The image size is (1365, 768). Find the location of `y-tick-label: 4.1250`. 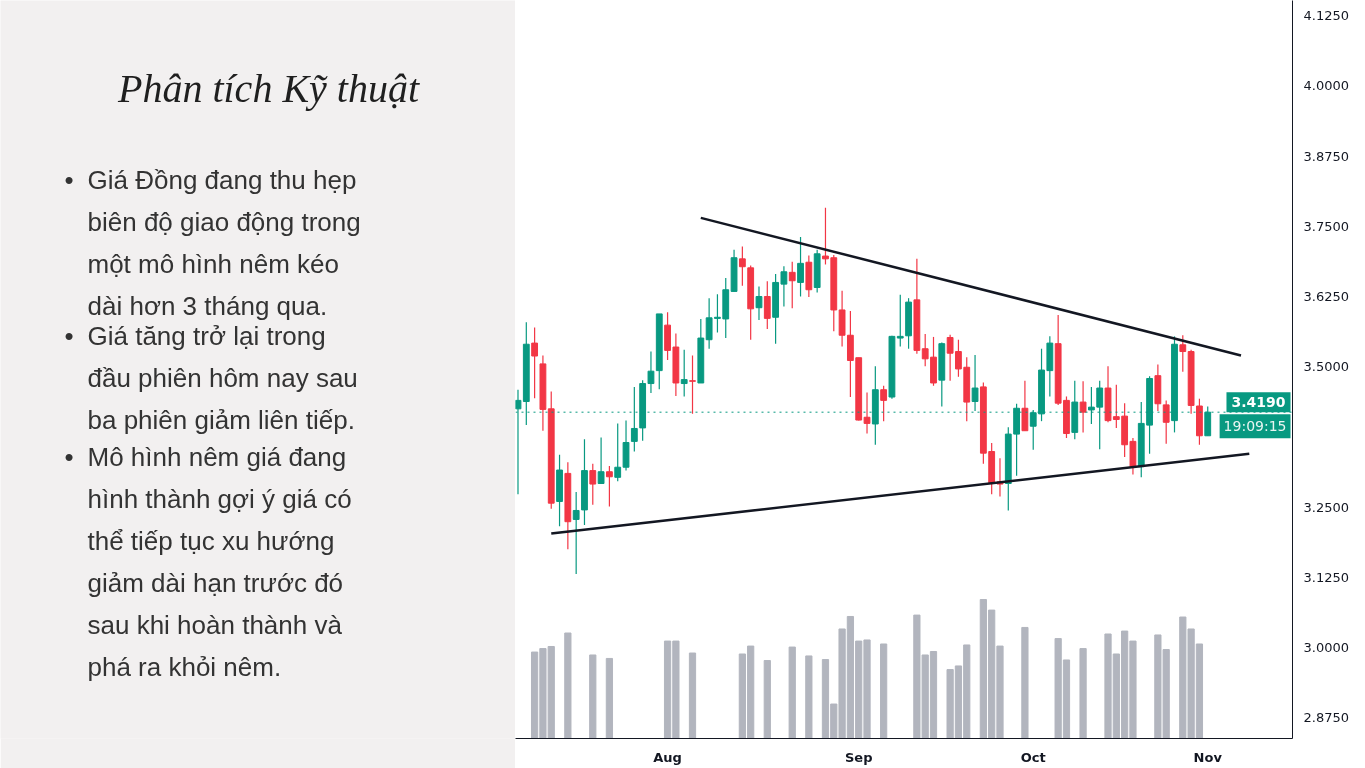

y-tick-label: 4.1250 is located at coordinates (1326, 16).